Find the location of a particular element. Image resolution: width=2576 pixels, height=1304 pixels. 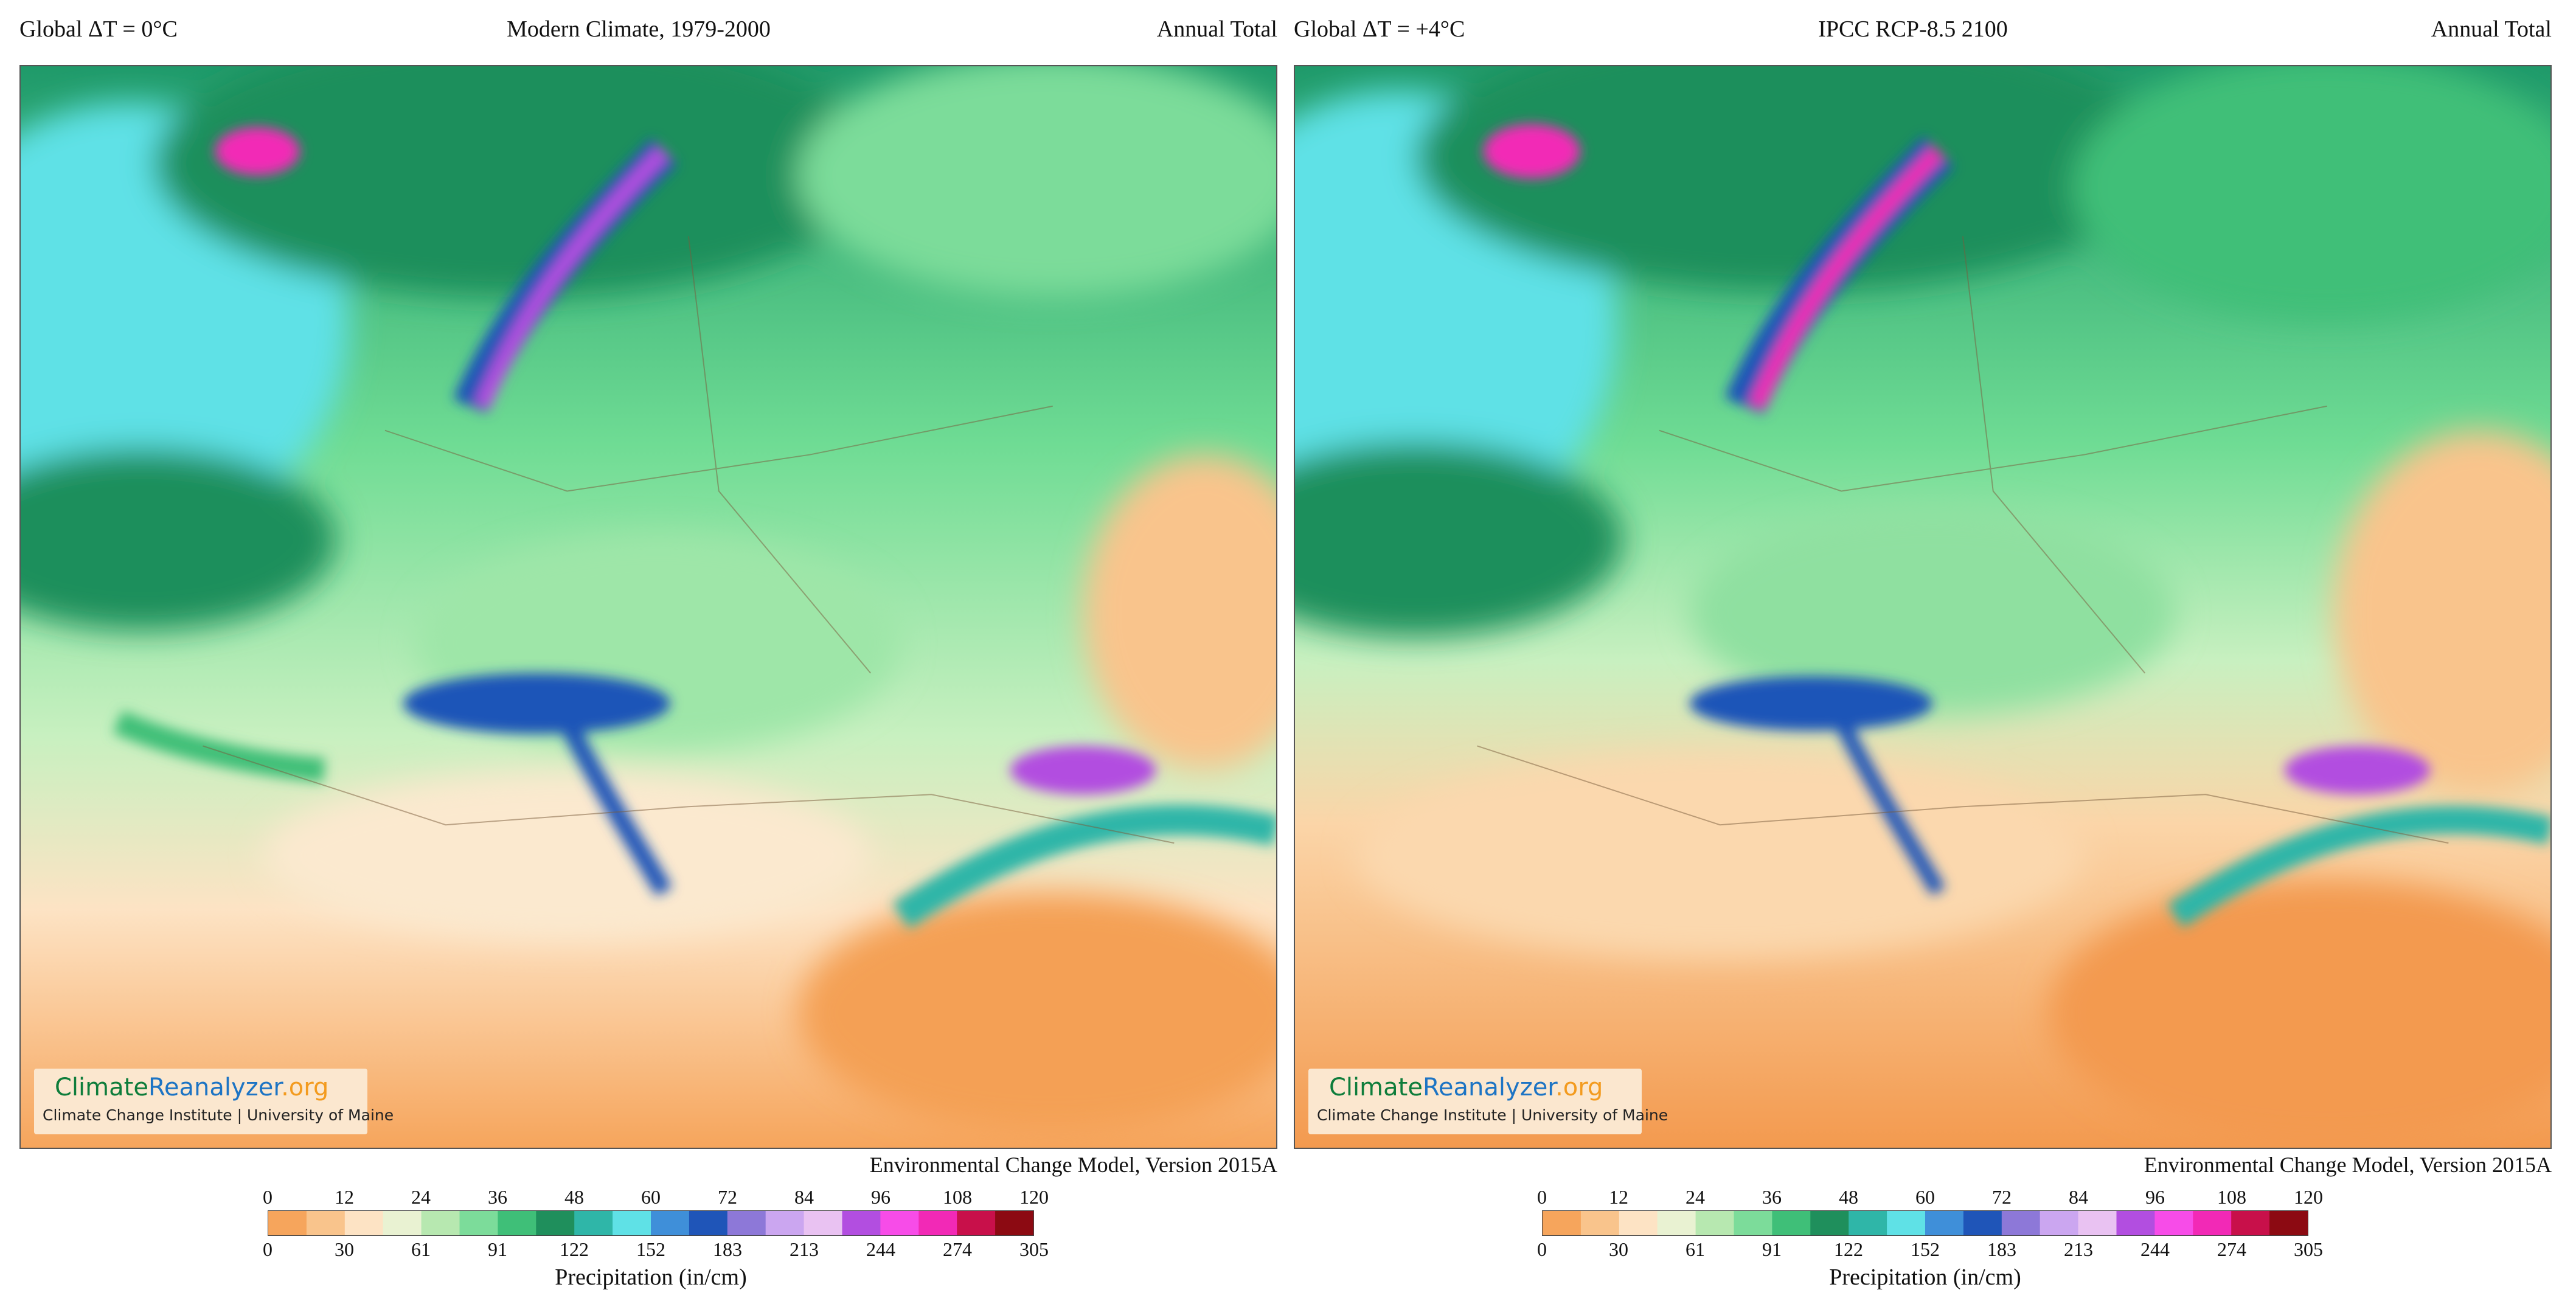

panel-scenario-title: IPCC RCP-8.5 2100 is located at coordinates (1913, 29).